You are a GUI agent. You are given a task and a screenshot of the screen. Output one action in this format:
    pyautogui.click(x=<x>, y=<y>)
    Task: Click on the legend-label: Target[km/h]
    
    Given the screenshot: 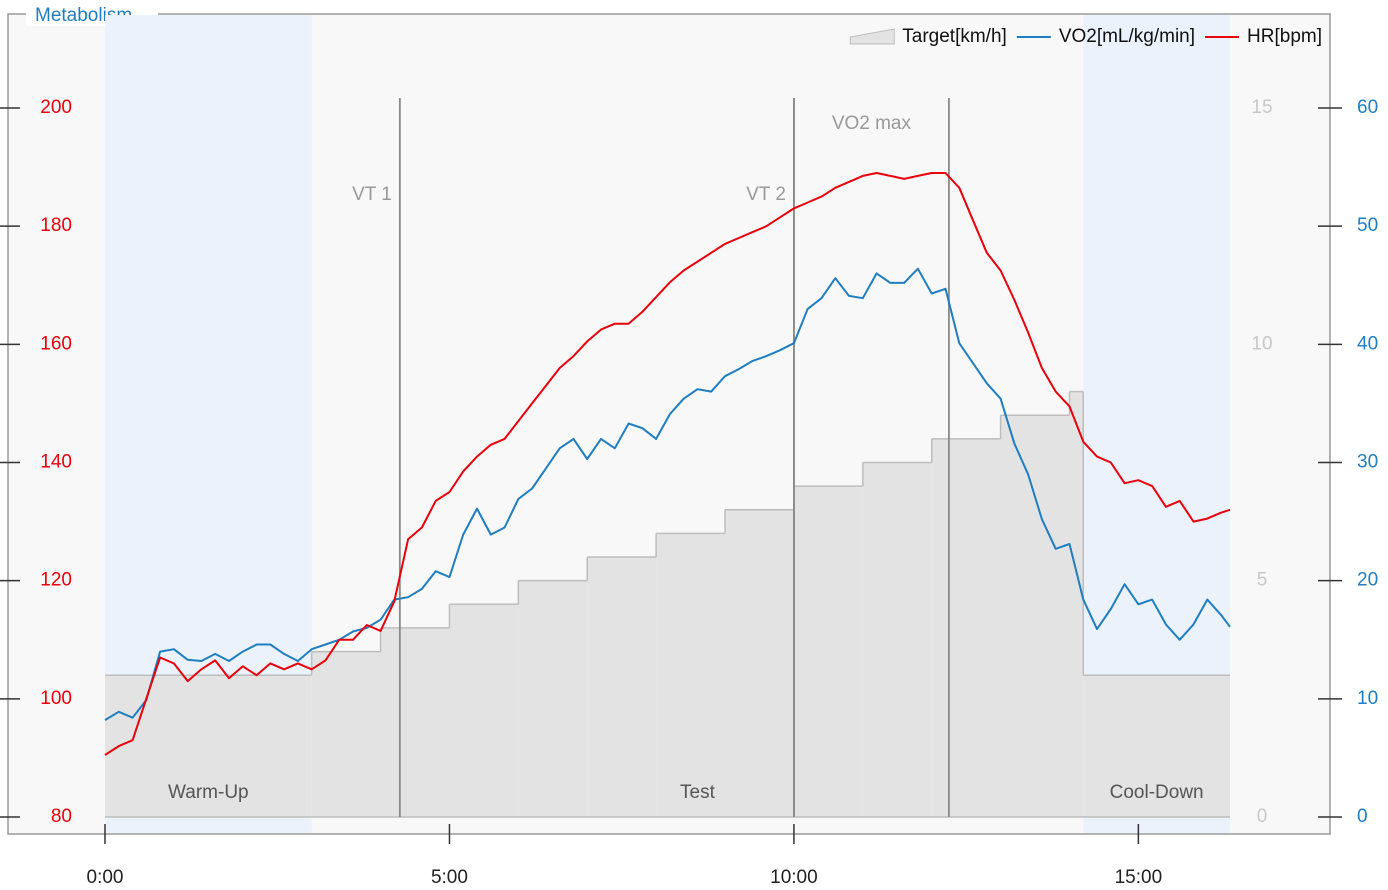 What is the action you would take?
    pyautogui.click(x=954, y=36)
    